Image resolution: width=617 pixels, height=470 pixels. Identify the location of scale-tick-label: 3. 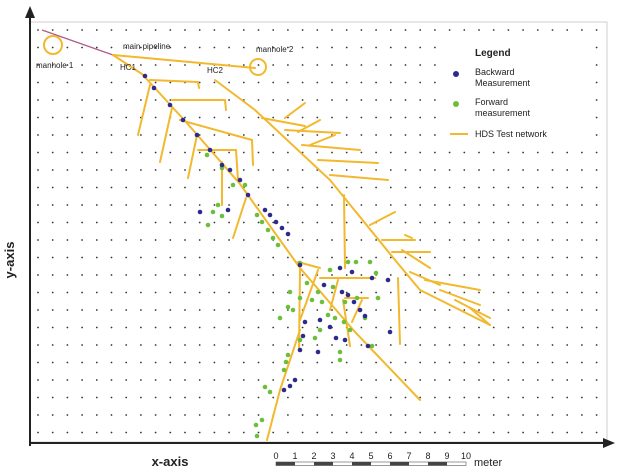
(332, 456).